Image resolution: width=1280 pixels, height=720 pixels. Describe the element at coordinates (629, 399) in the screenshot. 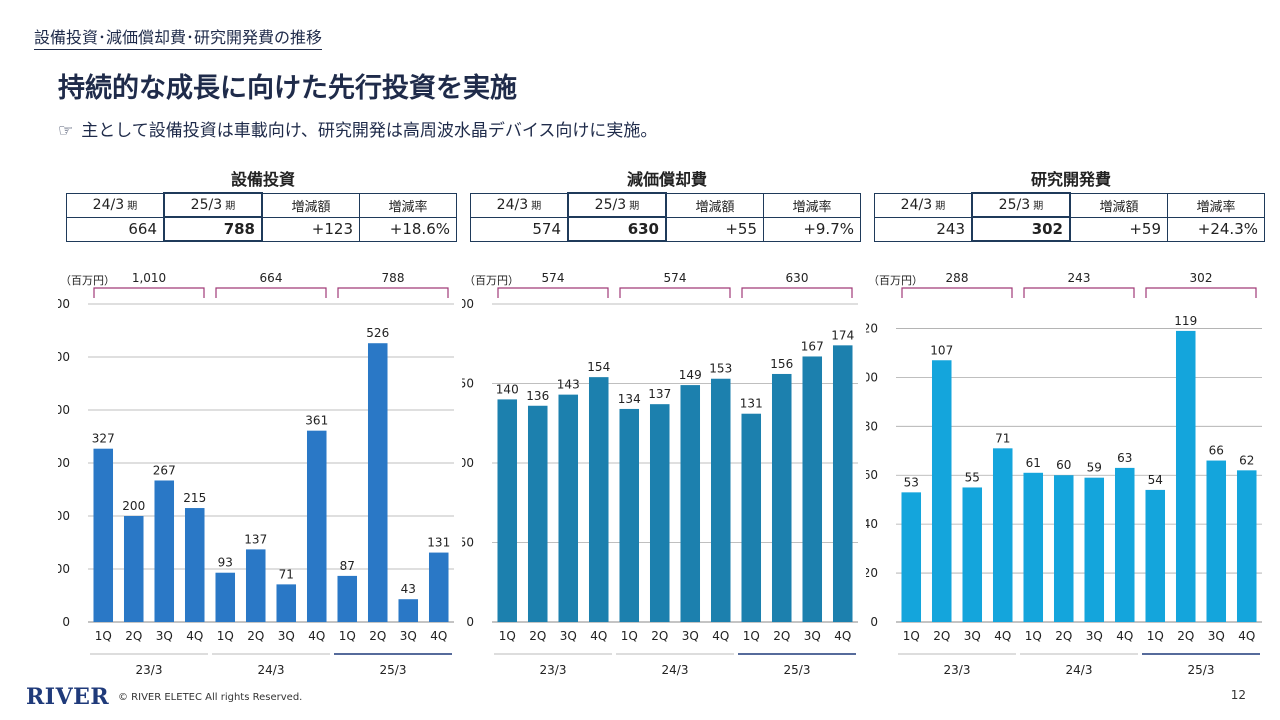

I see `bar-value-label: 134` at that location.